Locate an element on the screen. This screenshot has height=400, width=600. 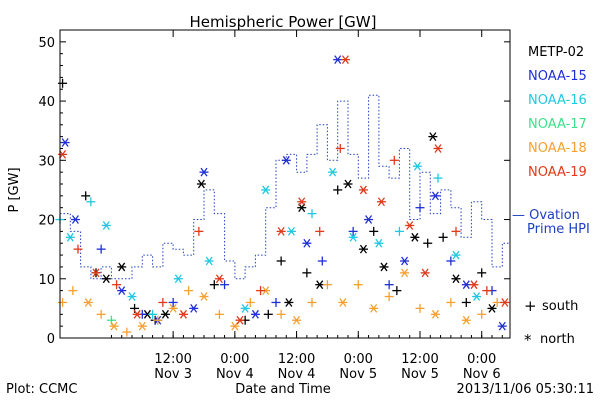
x-tick-label-date: Nov 4 is located at coordinates (297, 374).